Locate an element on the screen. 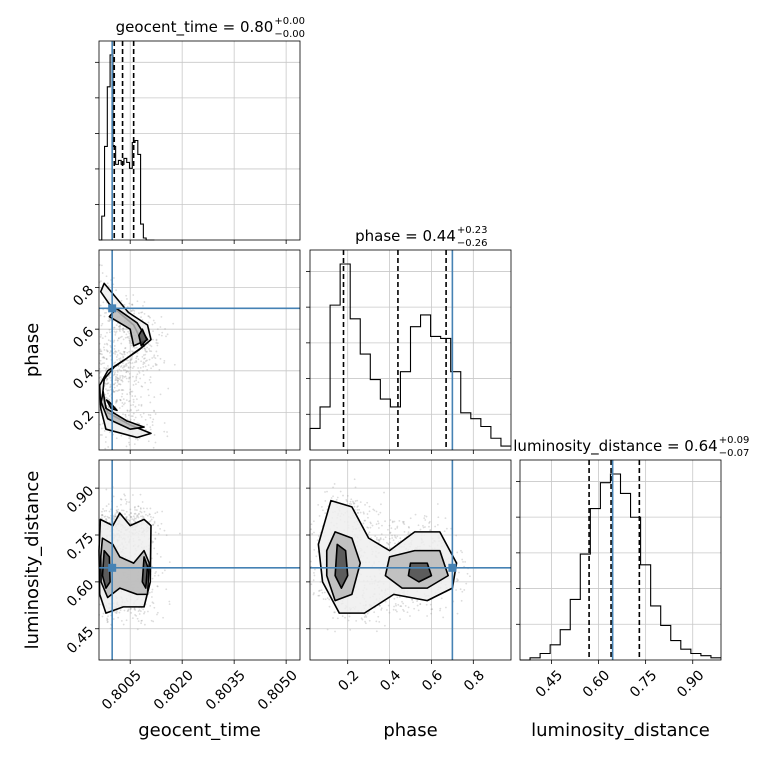  histogram-step-phase is located at coordinates (410, 356).